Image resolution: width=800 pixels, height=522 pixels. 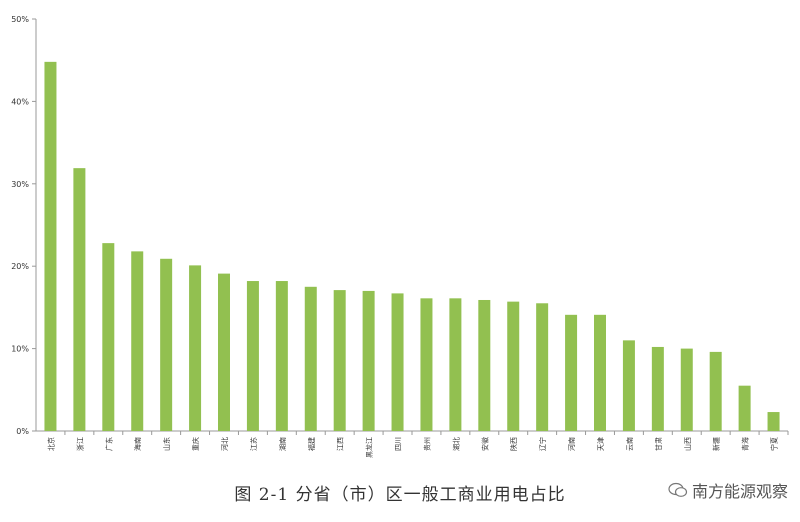 I want to click on y-tick-label: 10%, so click(x=20, y=349).